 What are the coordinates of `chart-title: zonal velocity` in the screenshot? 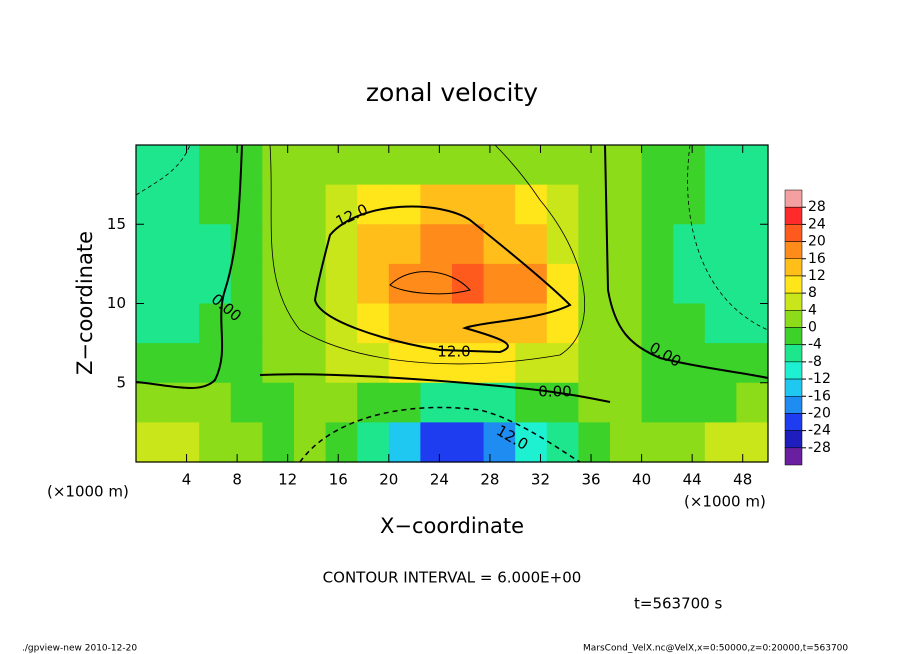 It's located at (452, 92).